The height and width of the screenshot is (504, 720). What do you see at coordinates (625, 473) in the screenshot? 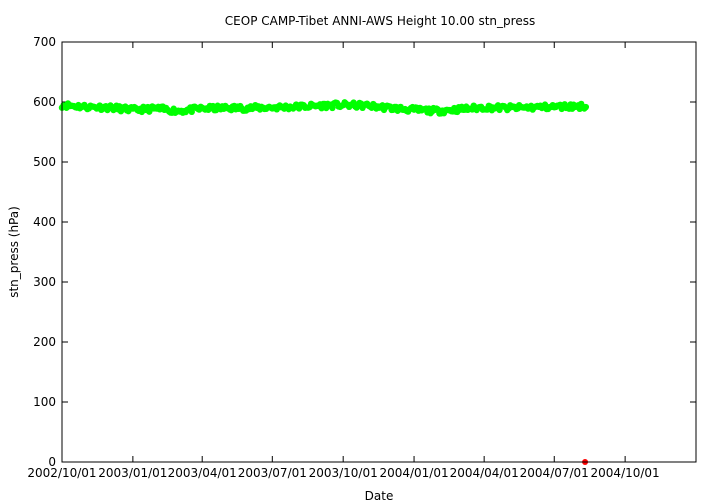
I see `x-tick-label: 2004/10/01` at bounding box center [625, 473].